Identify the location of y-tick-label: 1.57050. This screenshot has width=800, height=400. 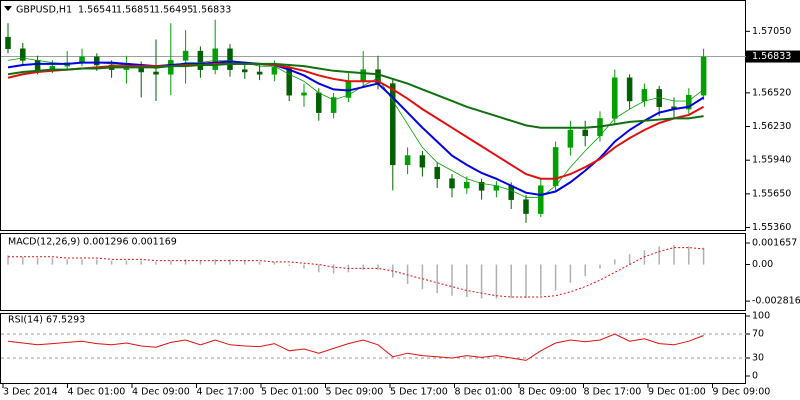
(771, 31).